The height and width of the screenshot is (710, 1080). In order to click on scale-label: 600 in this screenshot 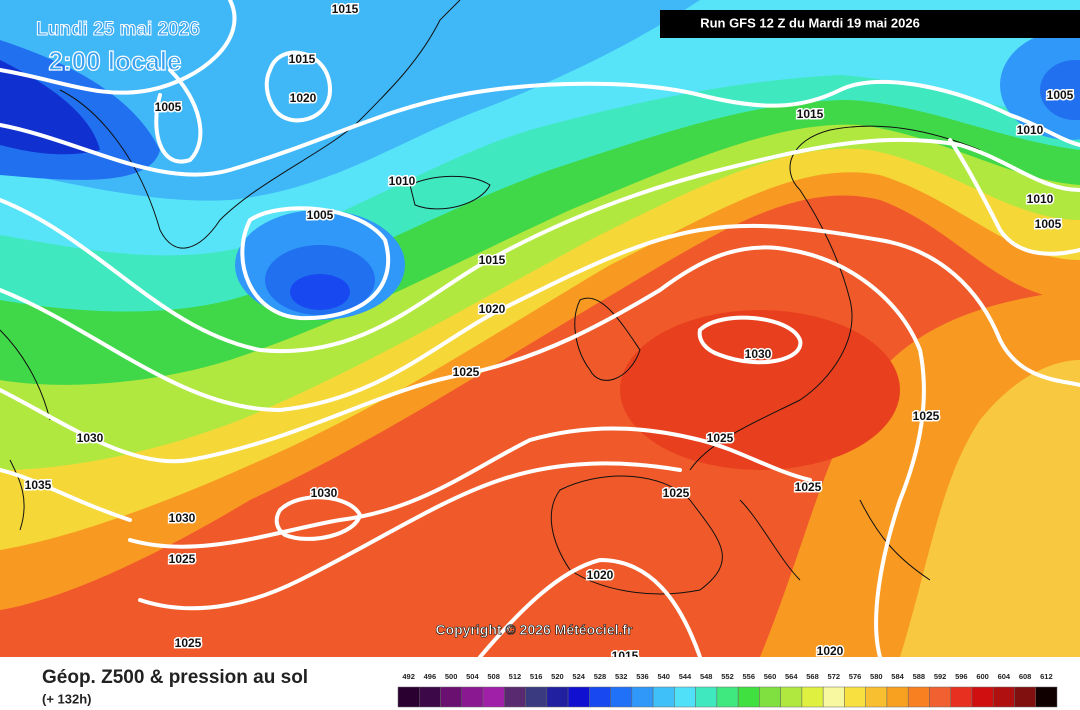, I will do `click(982, 676)`.